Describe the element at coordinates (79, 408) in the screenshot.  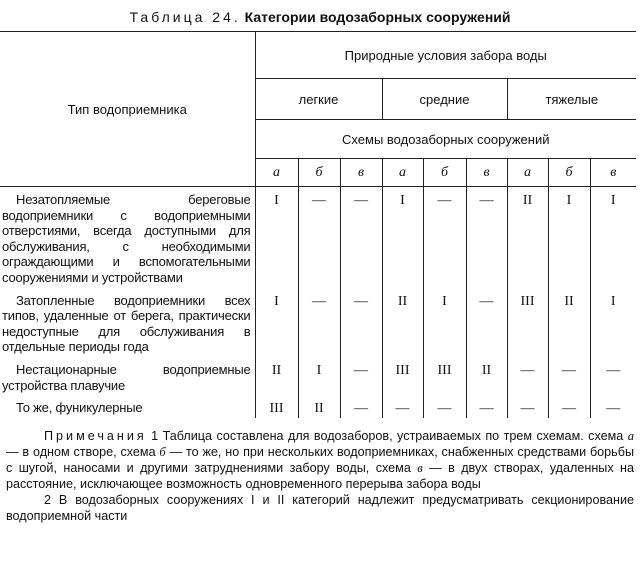
I see `intake-type-label: То же, фуникулерные` at that location.